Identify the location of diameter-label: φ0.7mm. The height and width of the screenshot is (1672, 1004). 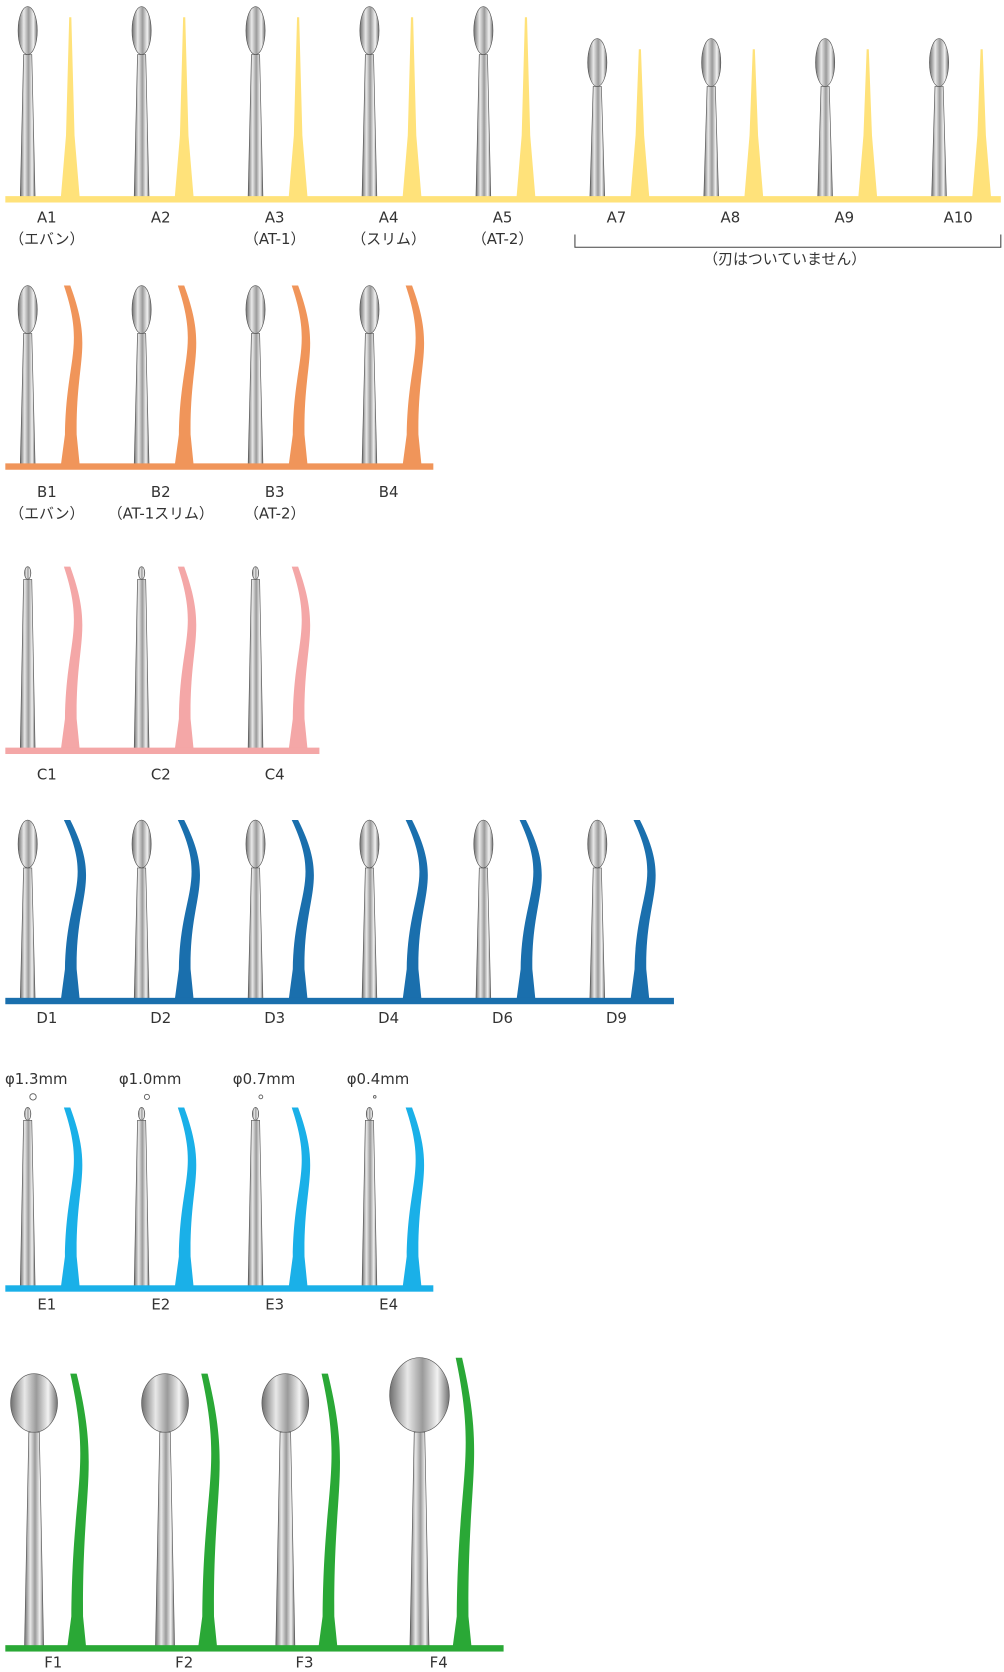
(264, 1079).